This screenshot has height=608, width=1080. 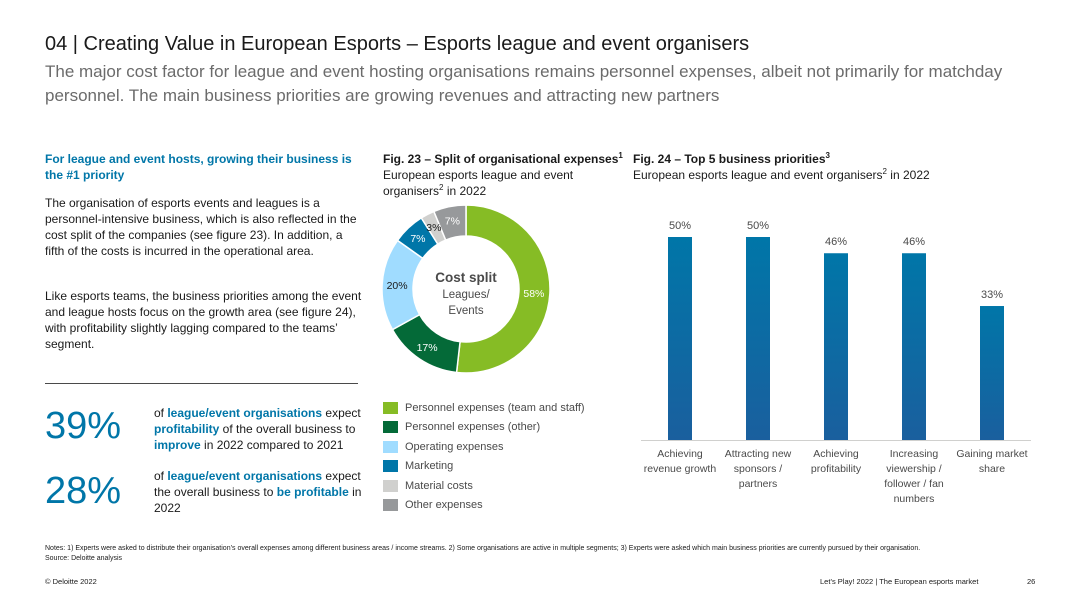 I want to click on stat1-highlight: league/event organisations, so click(x=245, y=413).